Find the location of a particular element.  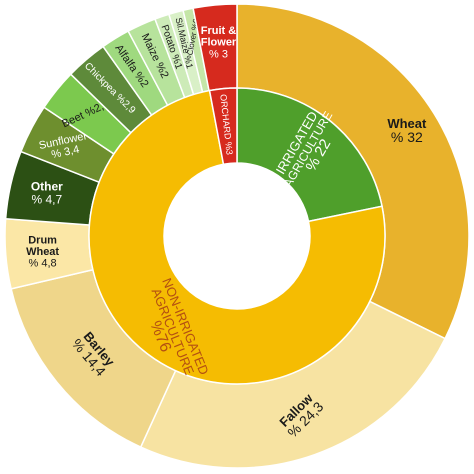

outer-label-line: % 3 is located at coordinates (218, 54).